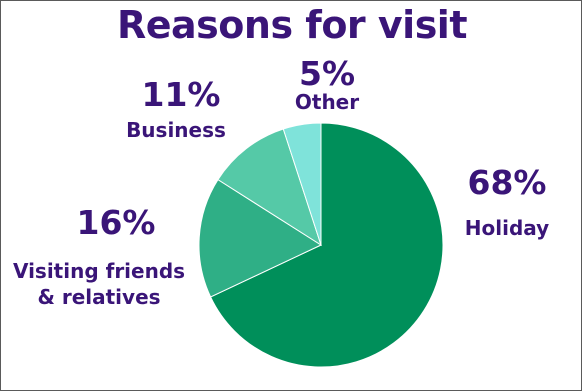  I want to click on business-label: Business, so click(176, 130).